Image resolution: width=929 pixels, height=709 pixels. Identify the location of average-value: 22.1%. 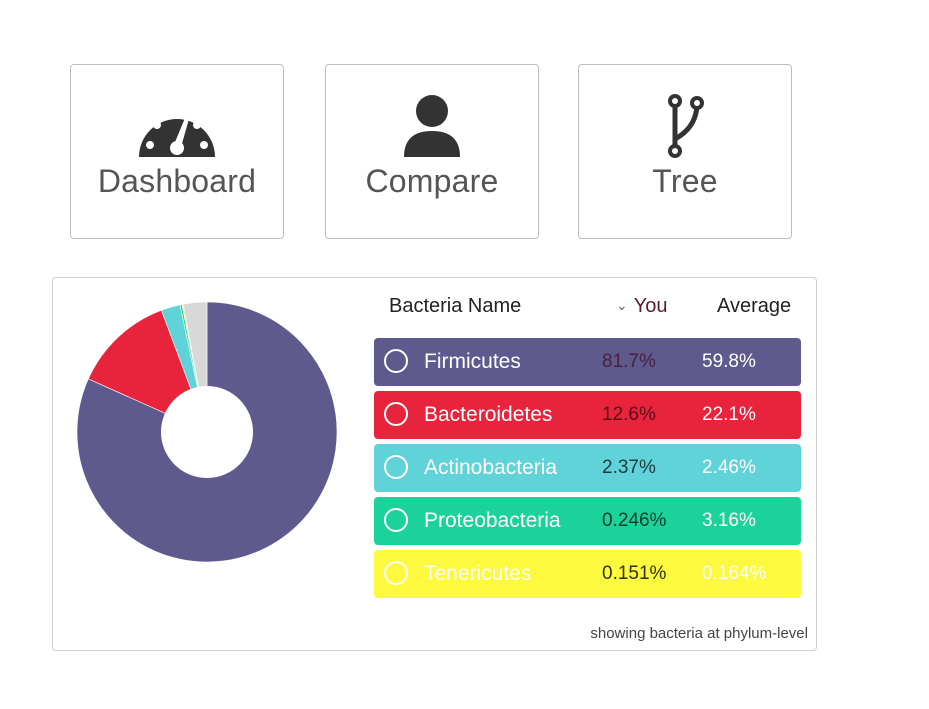
(729, 414).